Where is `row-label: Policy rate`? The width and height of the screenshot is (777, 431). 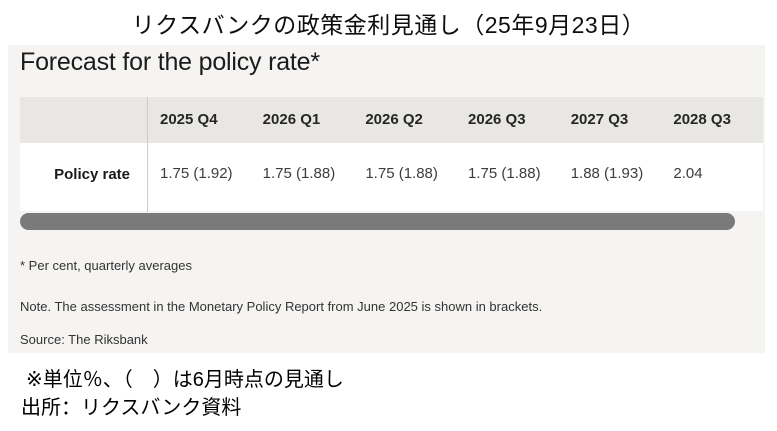
row-label: Policy rate is located at coordinates (92, 174).